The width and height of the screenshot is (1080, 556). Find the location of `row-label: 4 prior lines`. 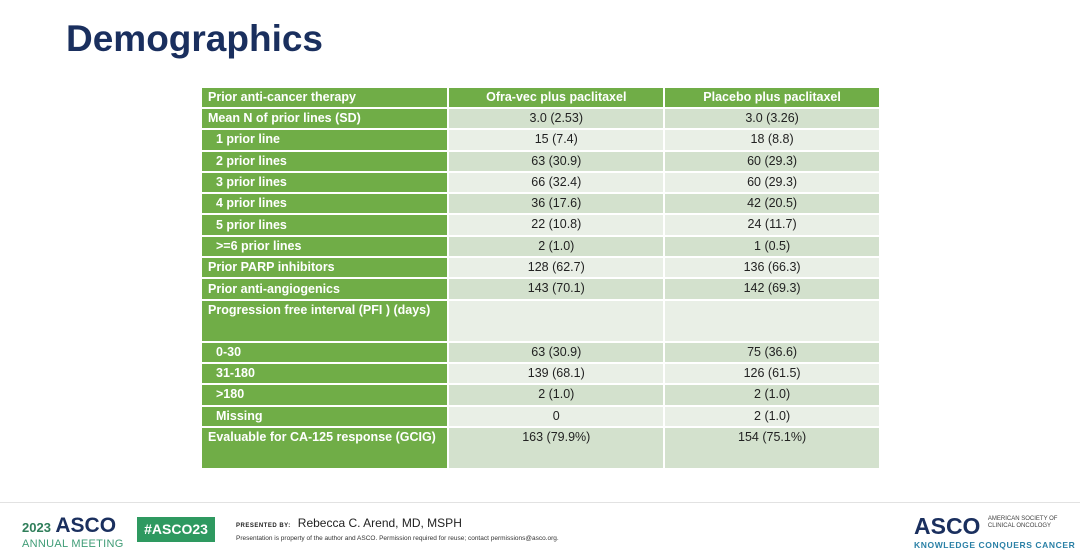

row-label: 4 prior lines is located at coordinates (324, 204).